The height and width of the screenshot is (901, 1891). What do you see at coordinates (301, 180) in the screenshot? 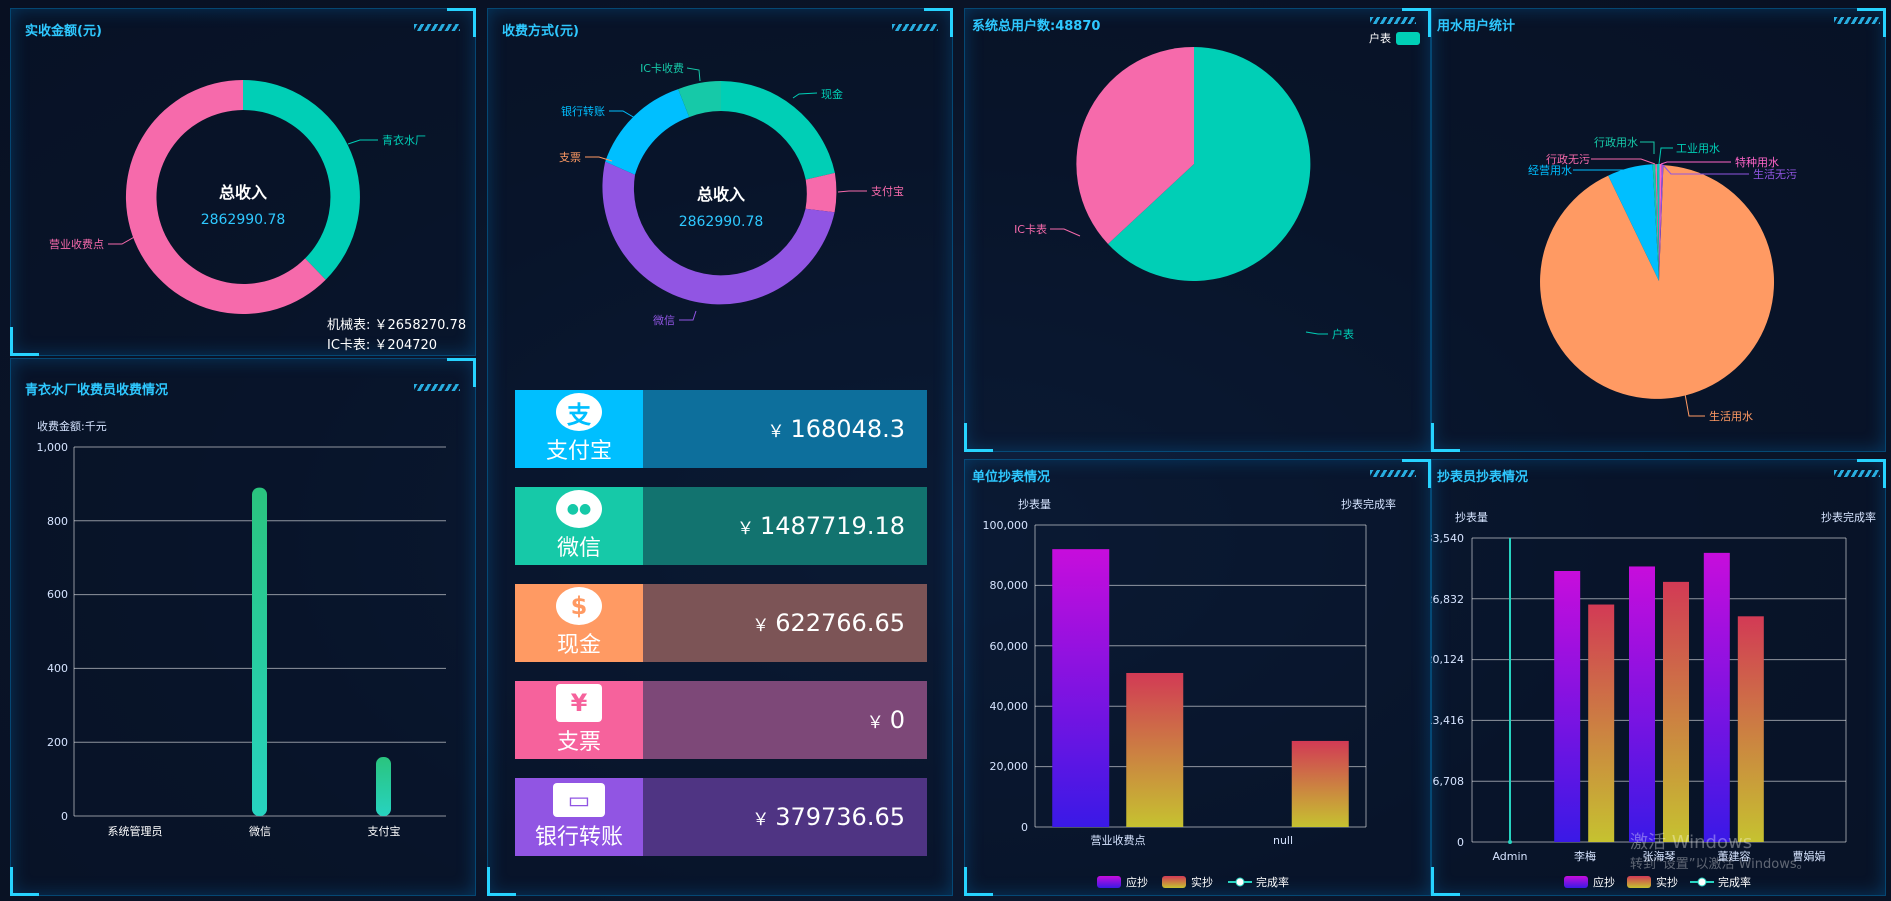
I see `revenue-slice-factory` at bounding box center [301, 180].